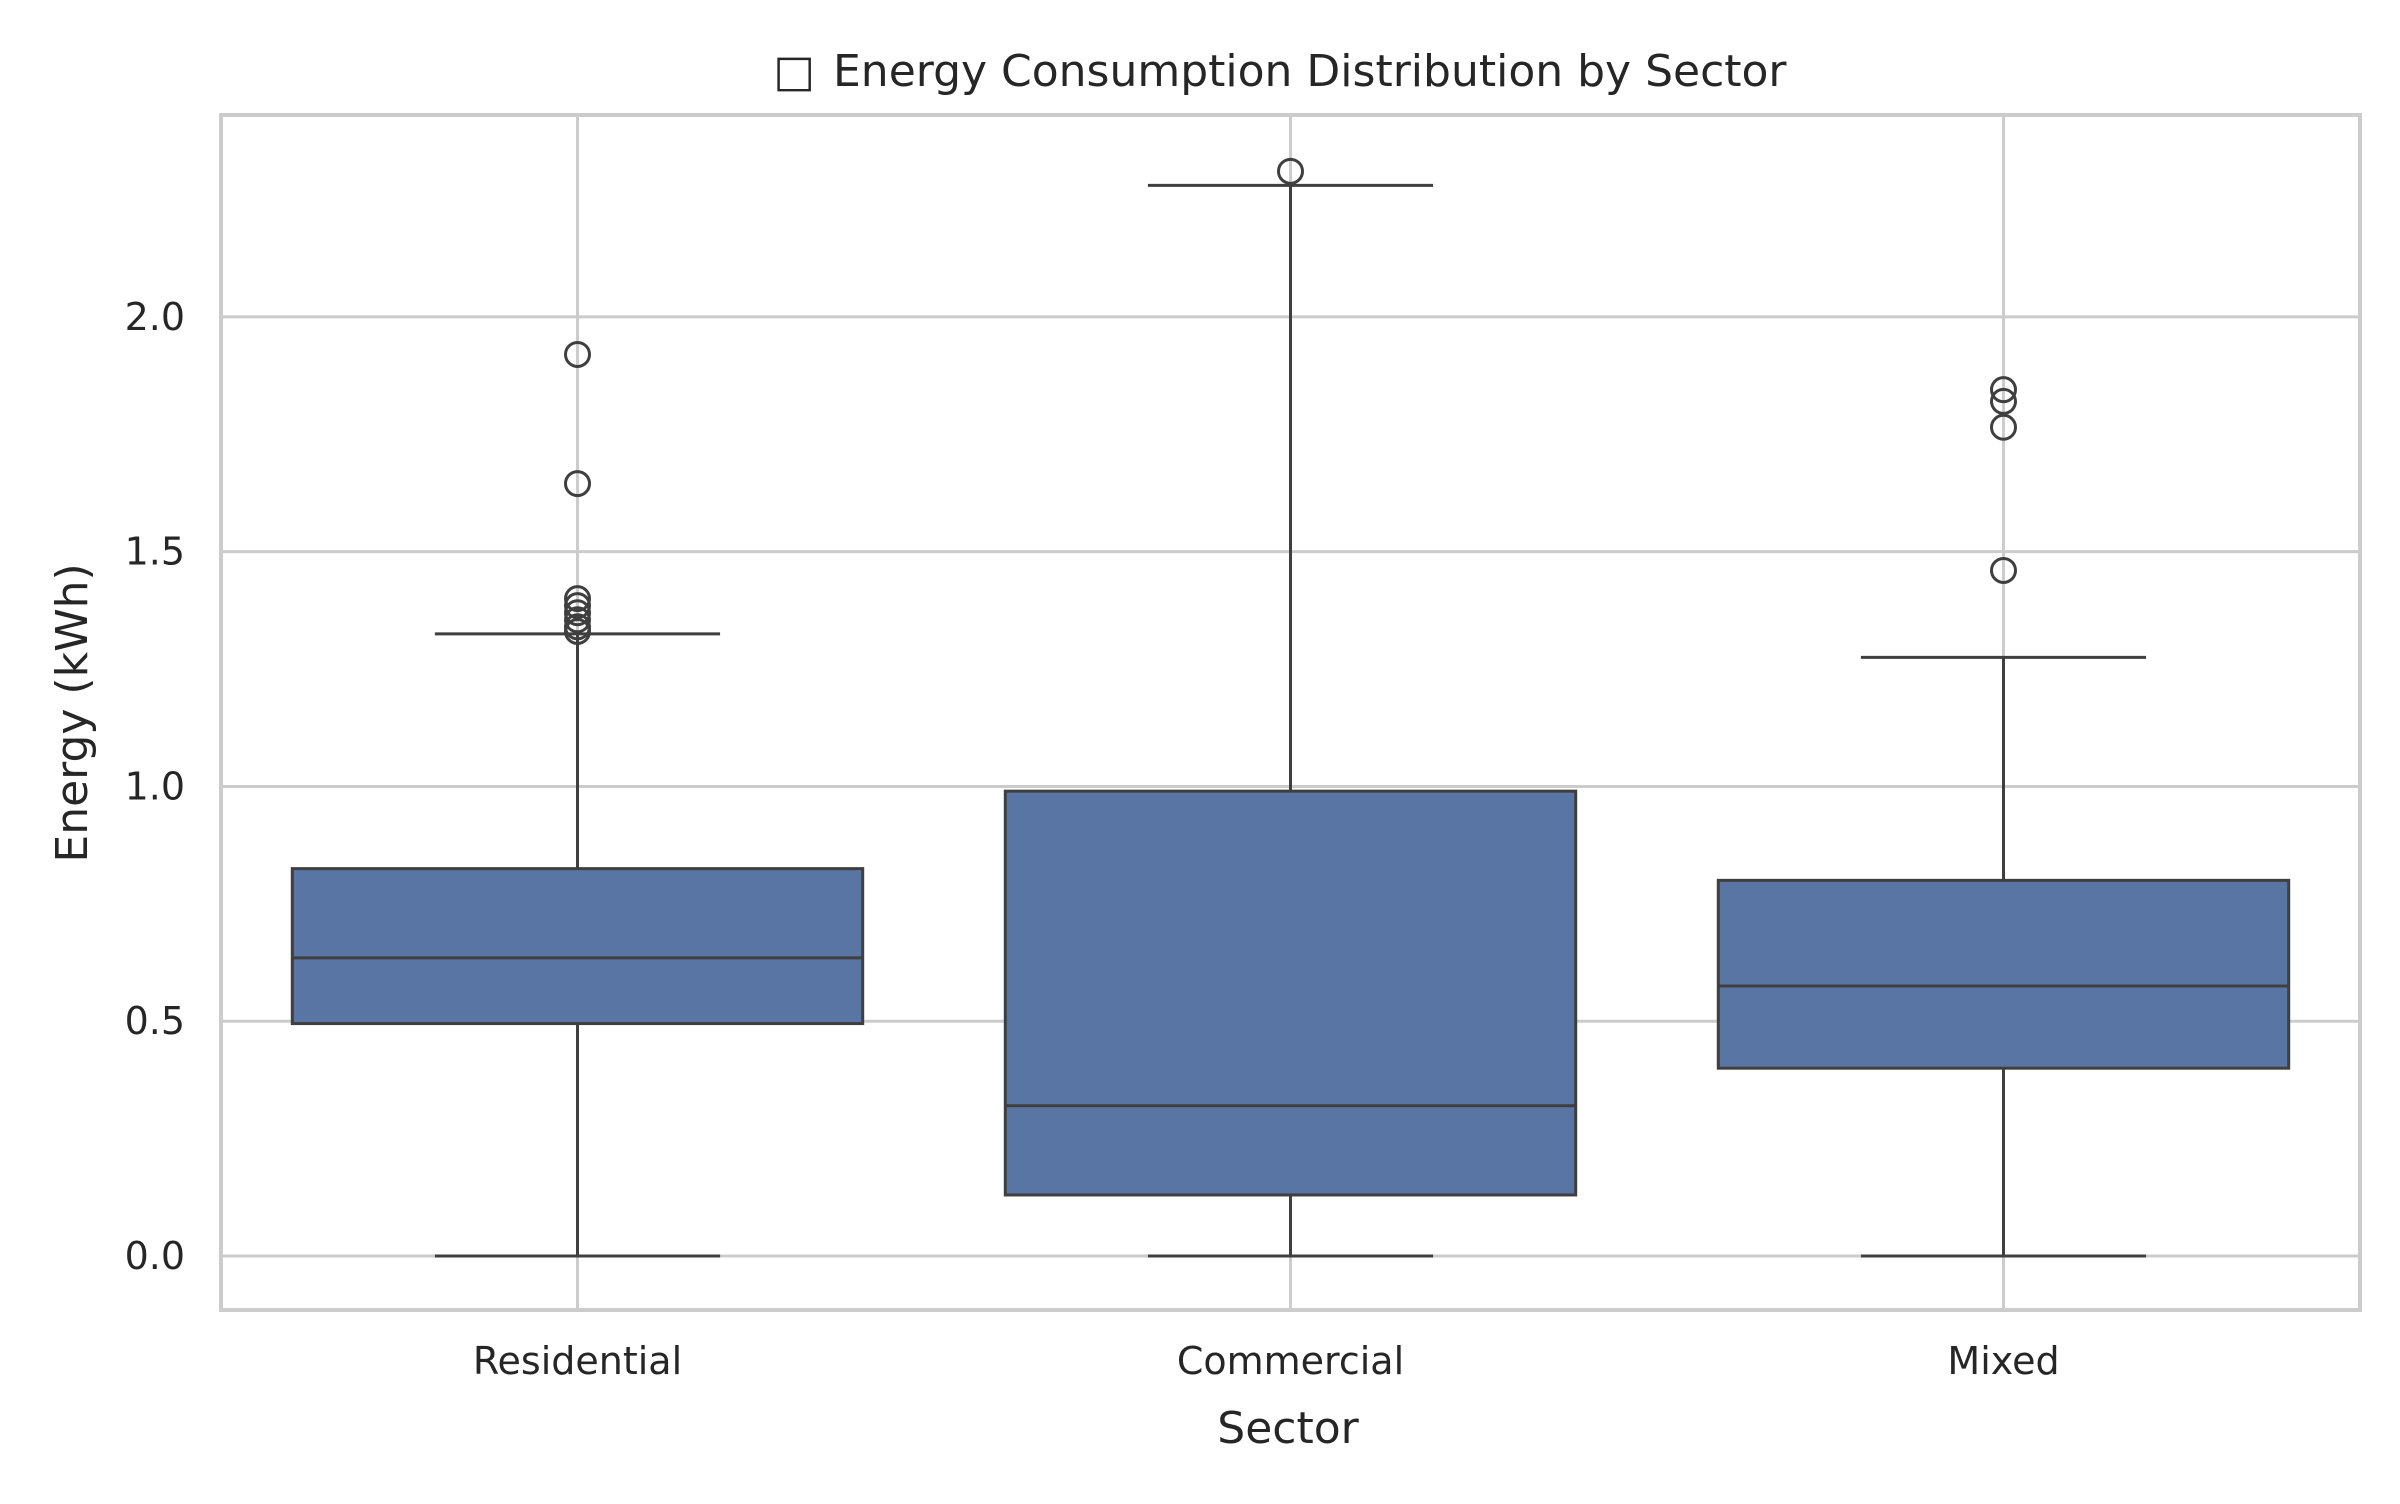 This screenshot has width=2400, height=1504. Describe the element at coordinates (2003, 817) in the screenshot. I see `box-group-mixed` at that location.